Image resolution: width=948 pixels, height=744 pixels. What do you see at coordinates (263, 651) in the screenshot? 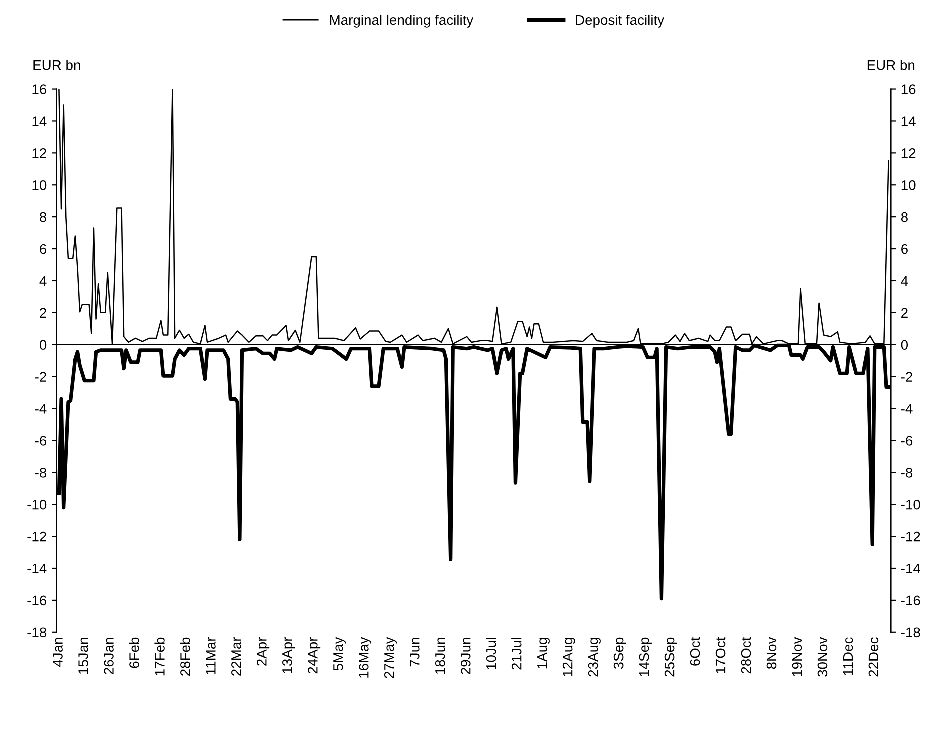
I see `x-tick-label: 2Apr` at bounding box center [263, 651].